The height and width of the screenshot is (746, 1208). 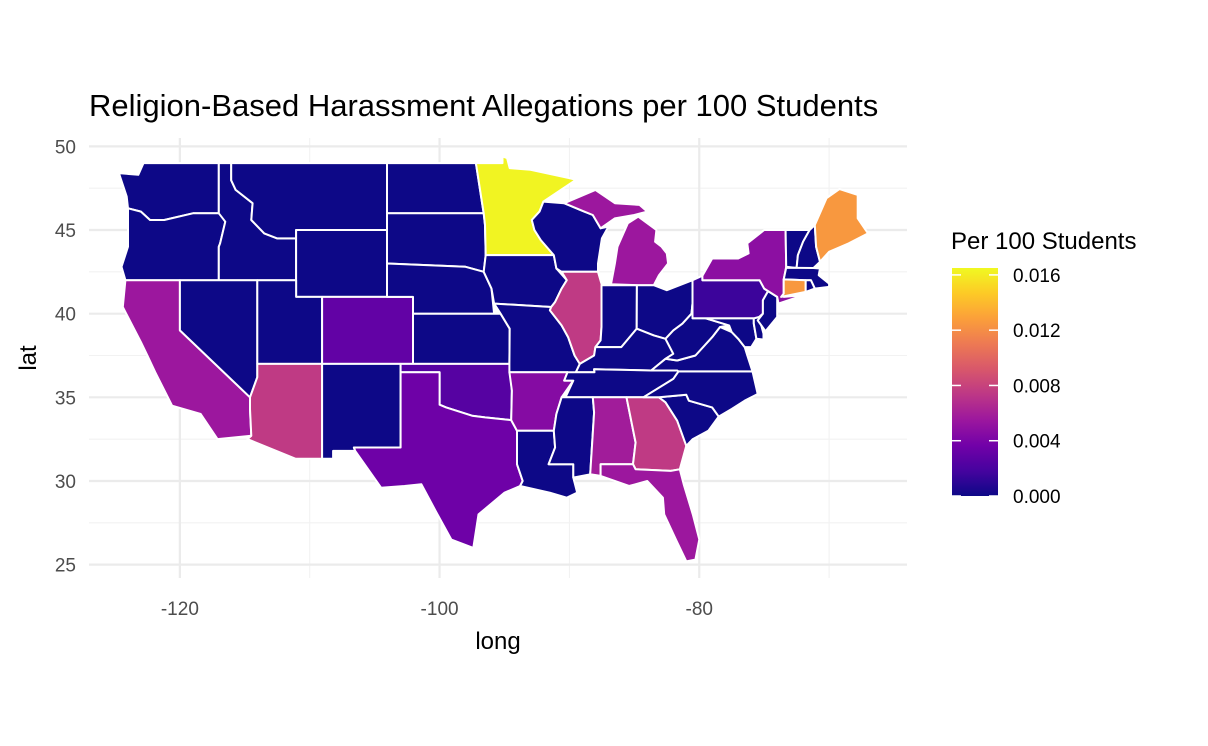 I want to click on y-tick-label: 25, so click(x=65, y=566).